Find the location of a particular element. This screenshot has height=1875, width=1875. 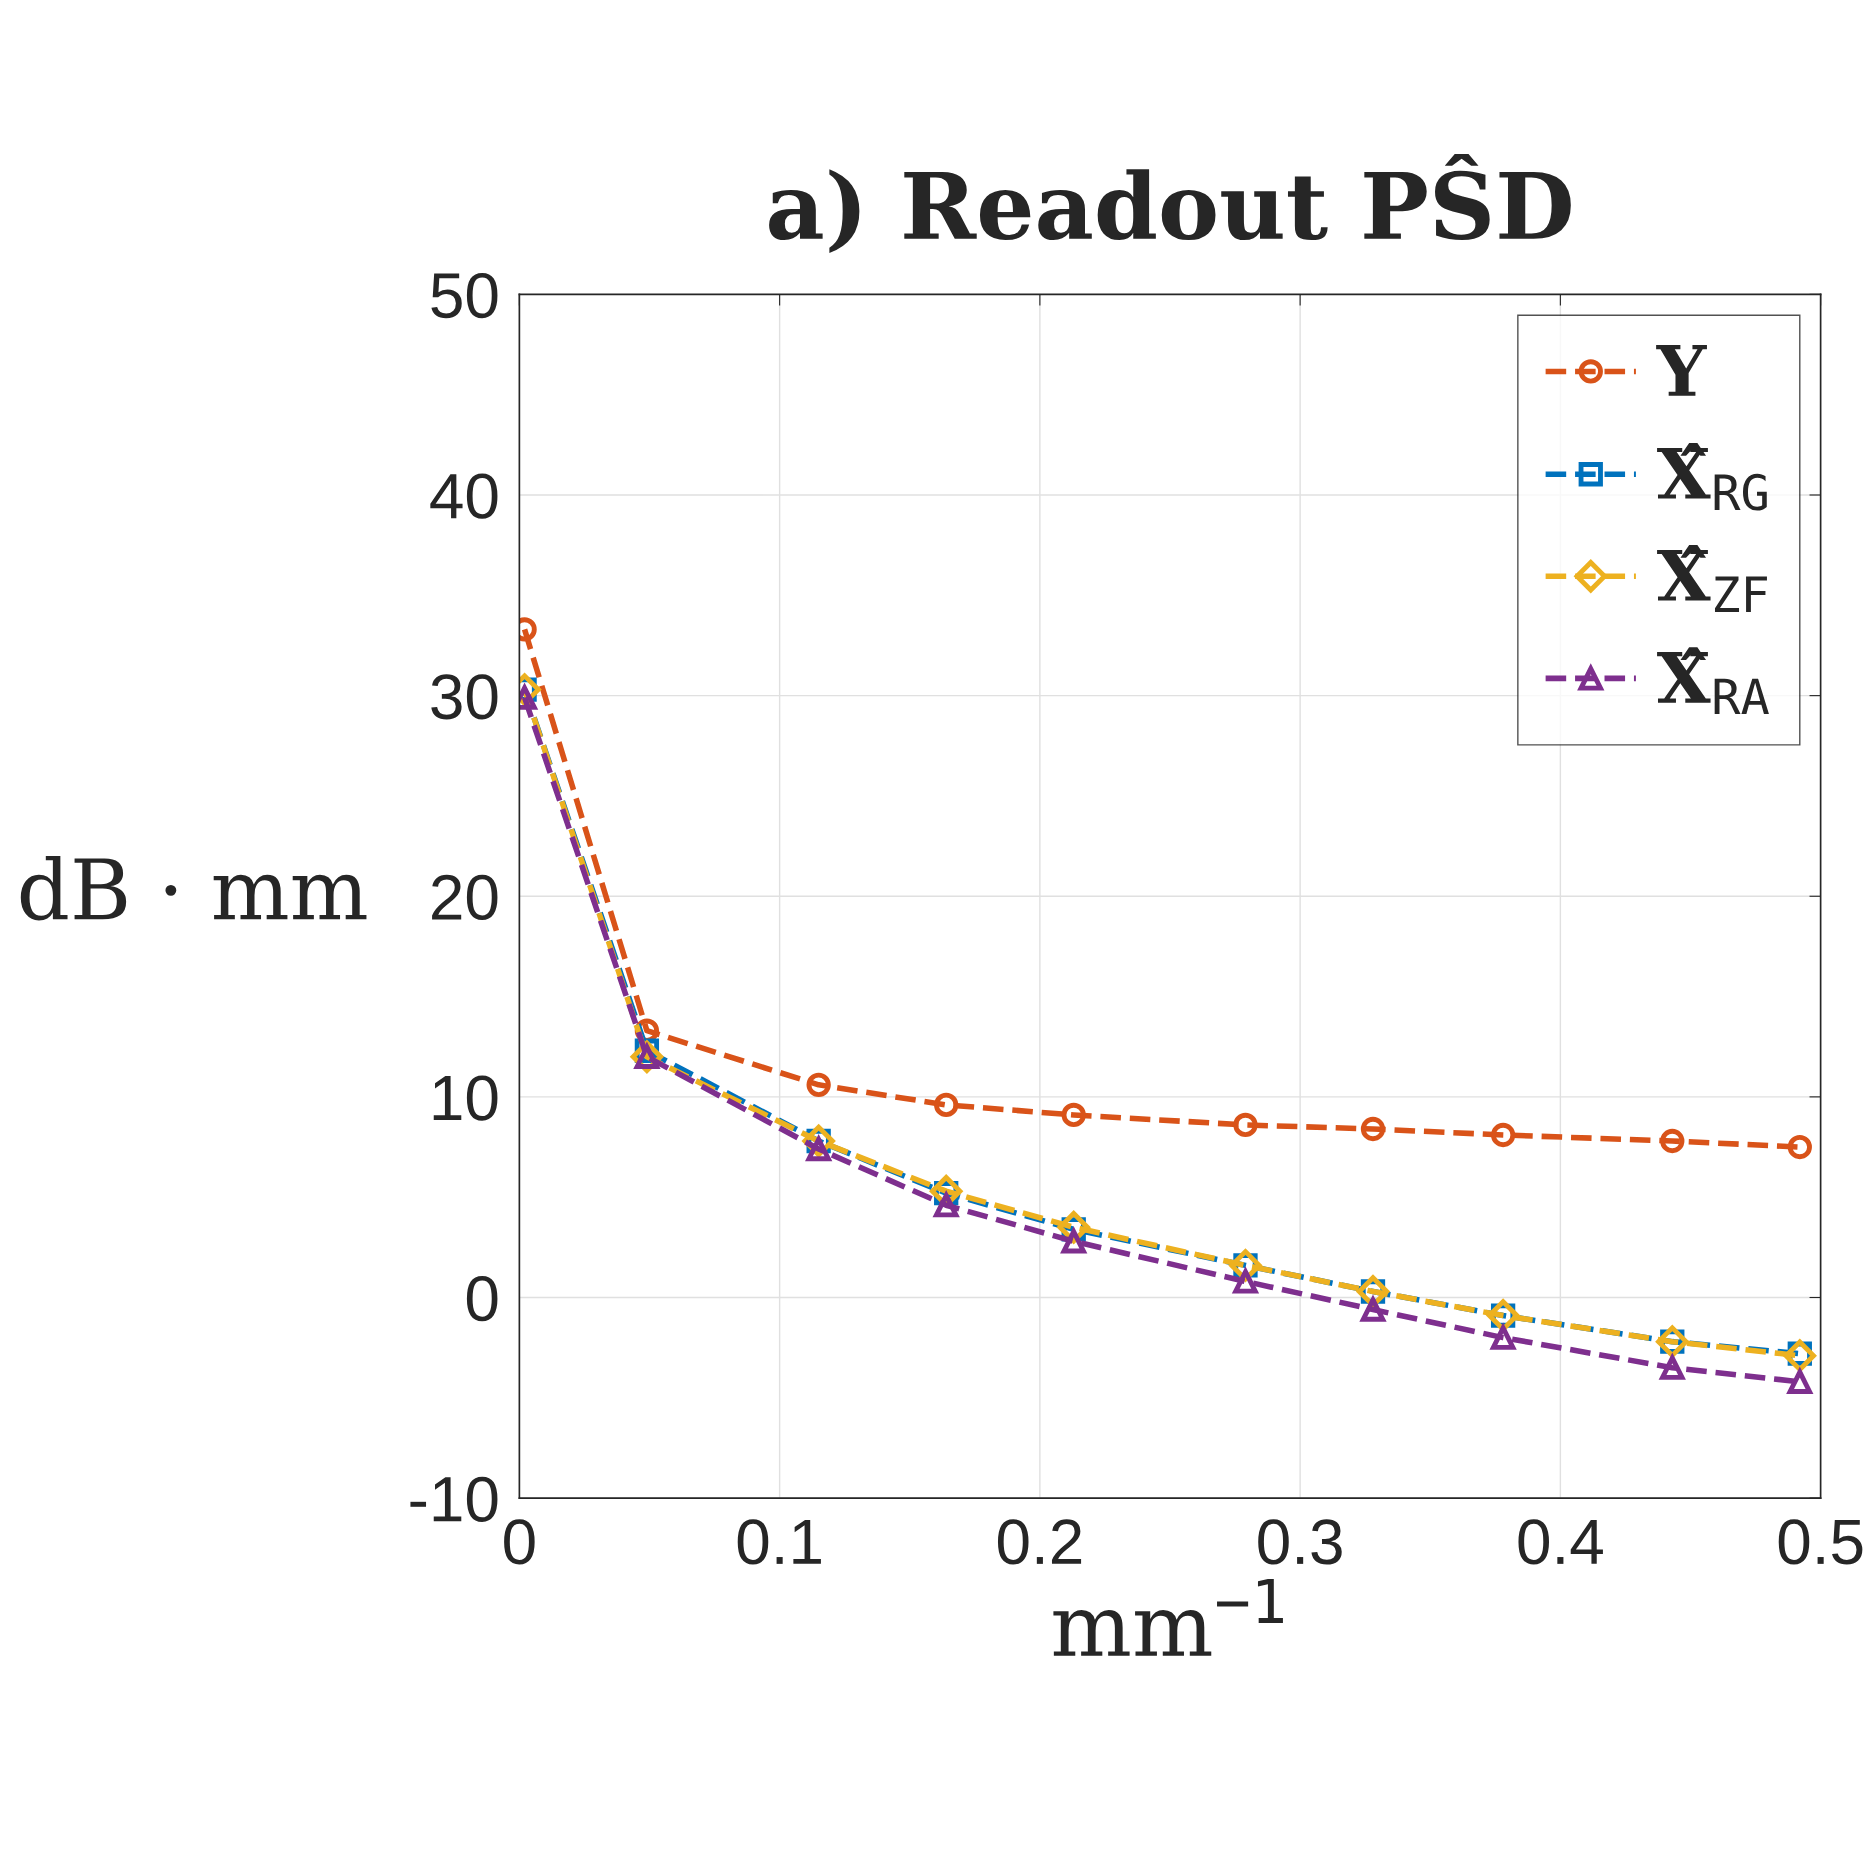

x-tick-label: 0.4 is located at coordinates (1560, 1542).